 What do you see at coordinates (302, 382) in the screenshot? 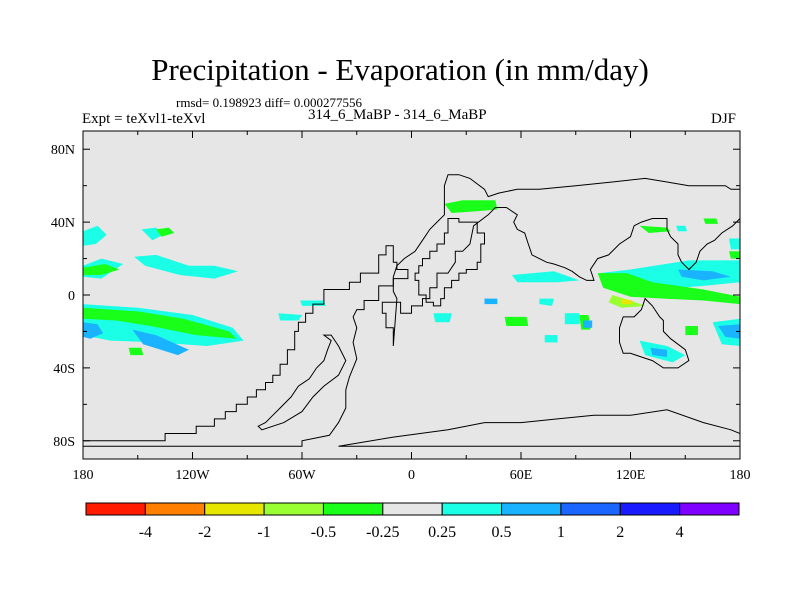
I see `coastline-americas-inner` at bounding box center [302, 382].